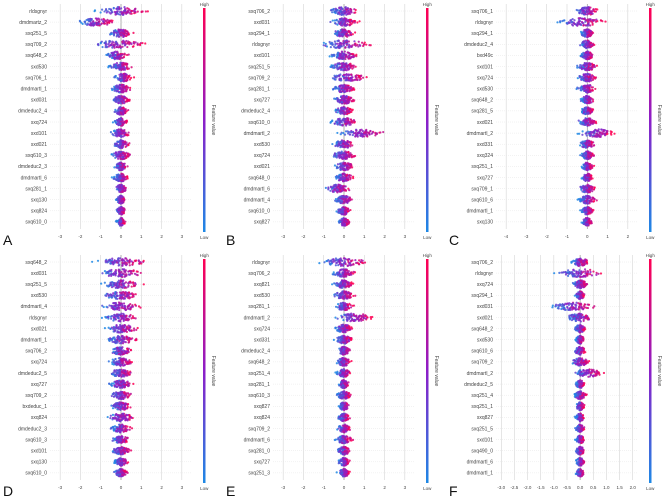 The height and width of the screenshot is (502, 669). What do you see at coordinates (587, 236) in the screenshot?
I see `x-tick-label: 0` at bounding box center [587, 236].